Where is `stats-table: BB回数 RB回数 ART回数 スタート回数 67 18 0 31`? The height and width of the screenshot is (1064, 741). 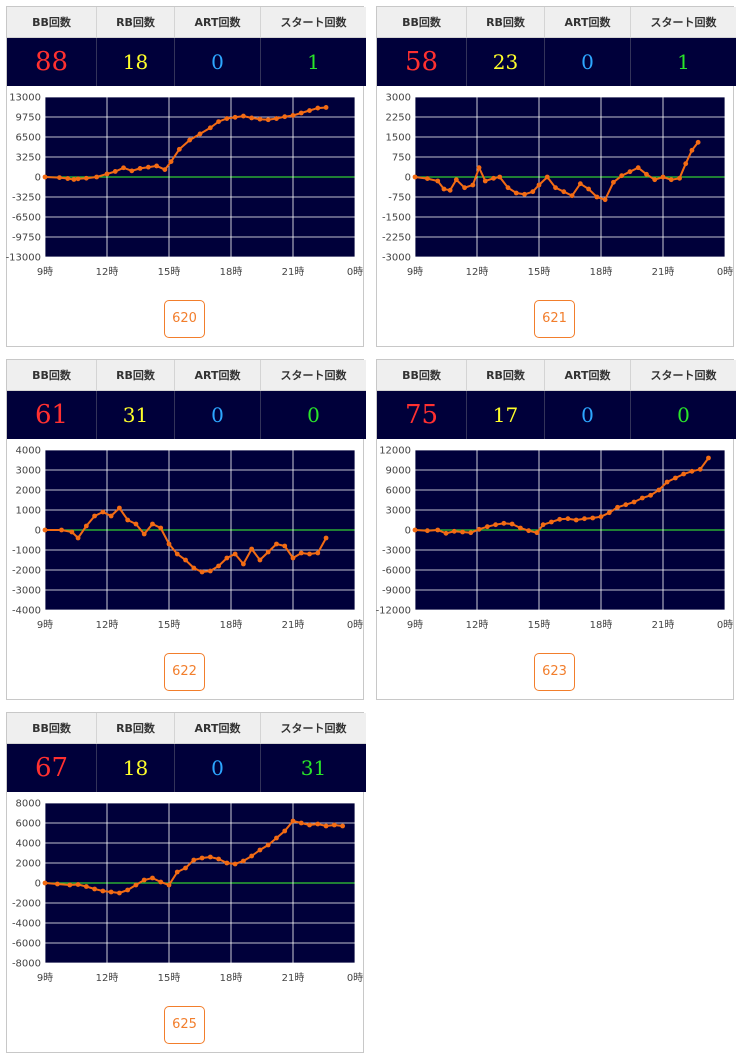
stats-table: BB回数 RB回数 ART回数 スタート回数 67 18 0 31 is located at coordinates (186, 752).